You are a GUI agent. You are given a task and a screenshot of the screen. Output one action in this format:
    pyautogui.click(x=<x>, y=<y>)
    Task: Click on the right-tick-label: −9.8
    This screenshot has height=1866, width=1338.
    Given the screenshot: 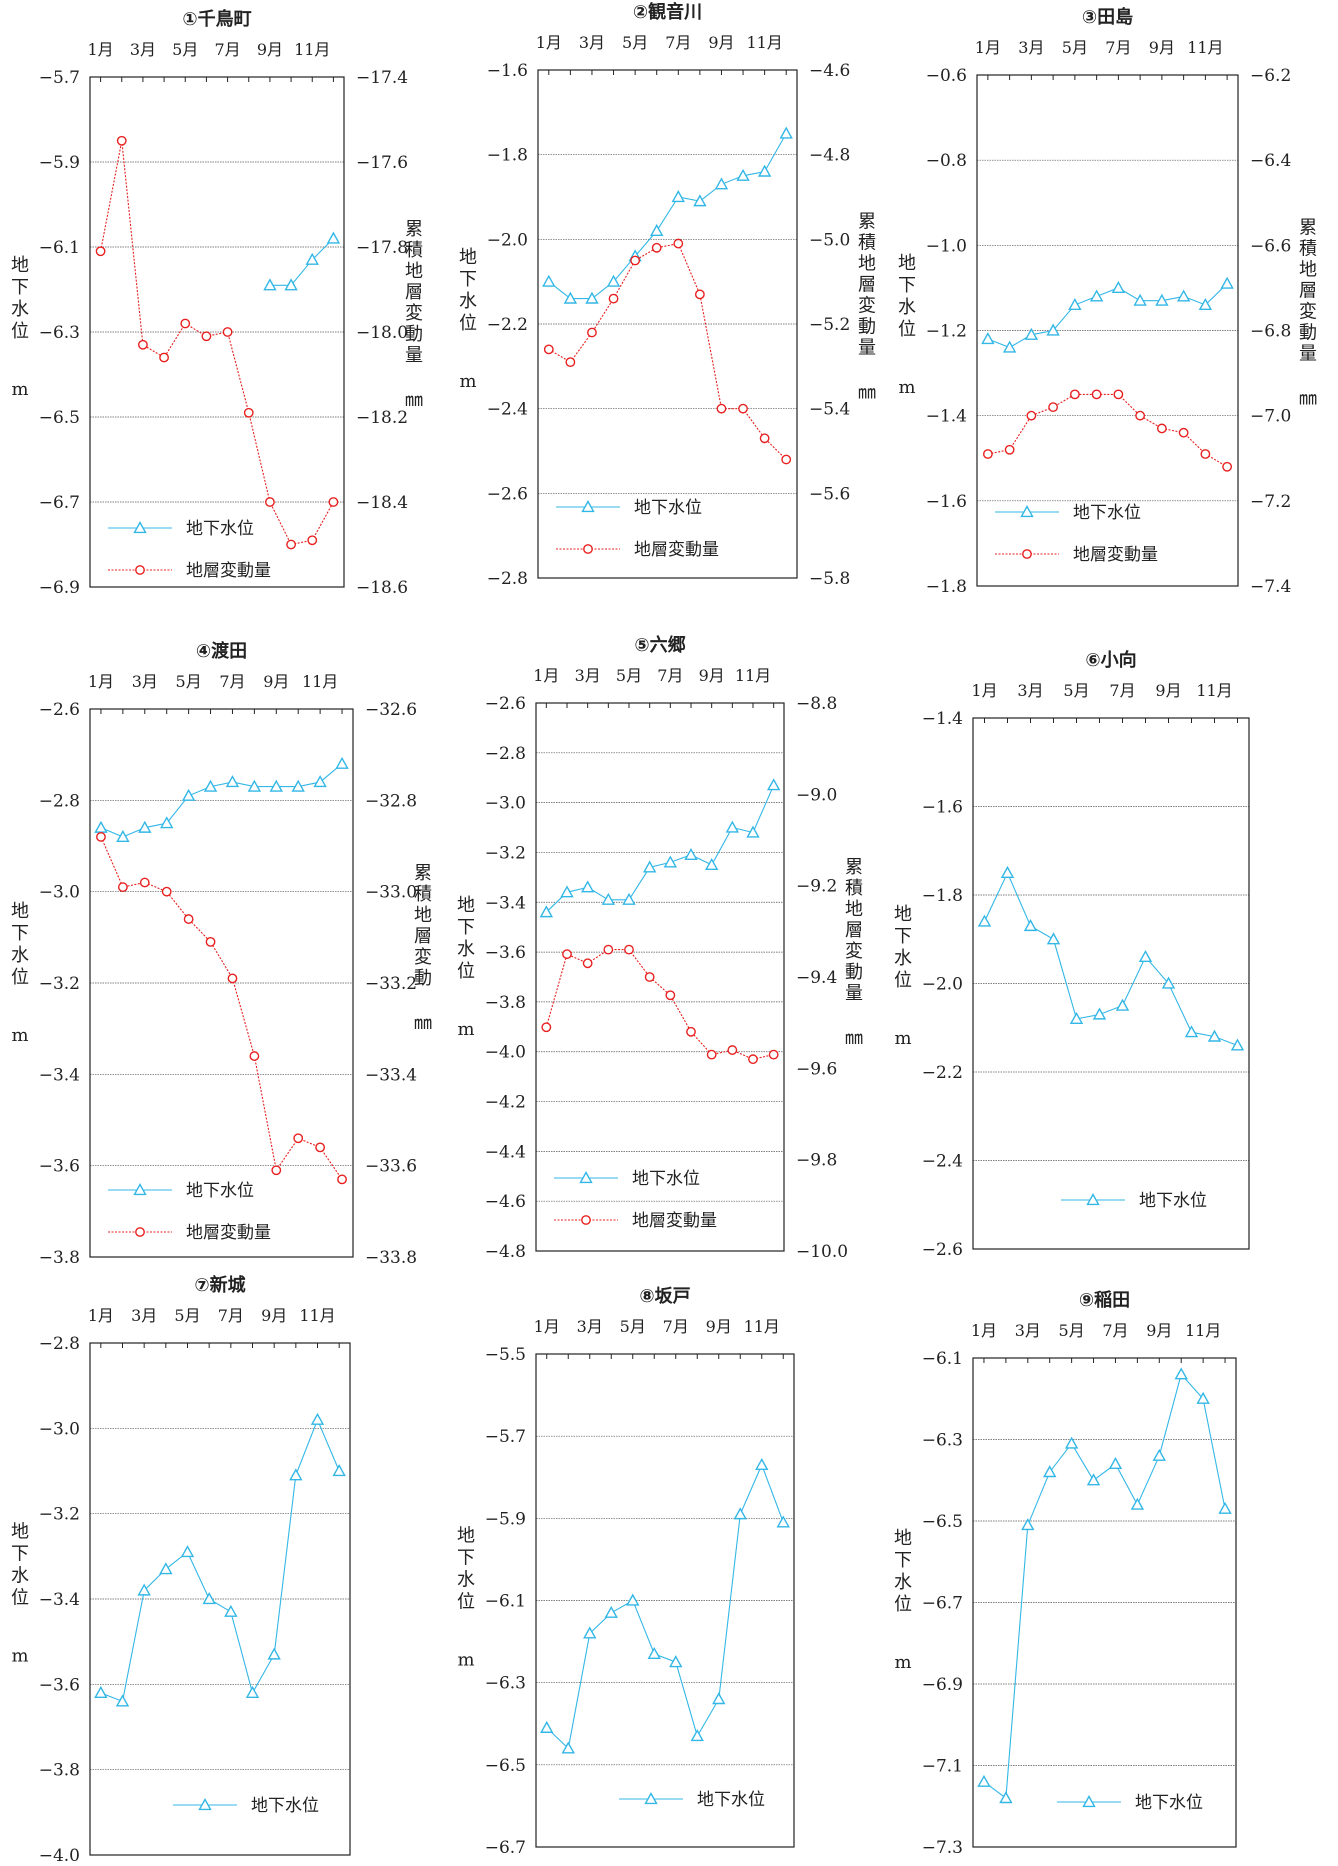 What is the action you would take?
    pyautogui.click(x=816, y=1161)
    